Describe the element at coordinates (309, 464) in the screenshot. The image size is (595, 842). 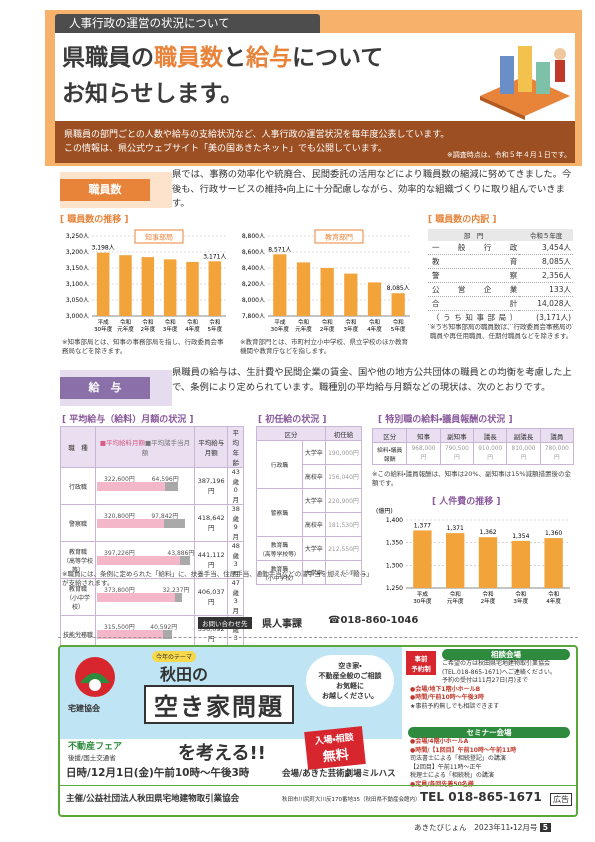
I see `table-row: 行政職 大学卒 190,000円` at that location.